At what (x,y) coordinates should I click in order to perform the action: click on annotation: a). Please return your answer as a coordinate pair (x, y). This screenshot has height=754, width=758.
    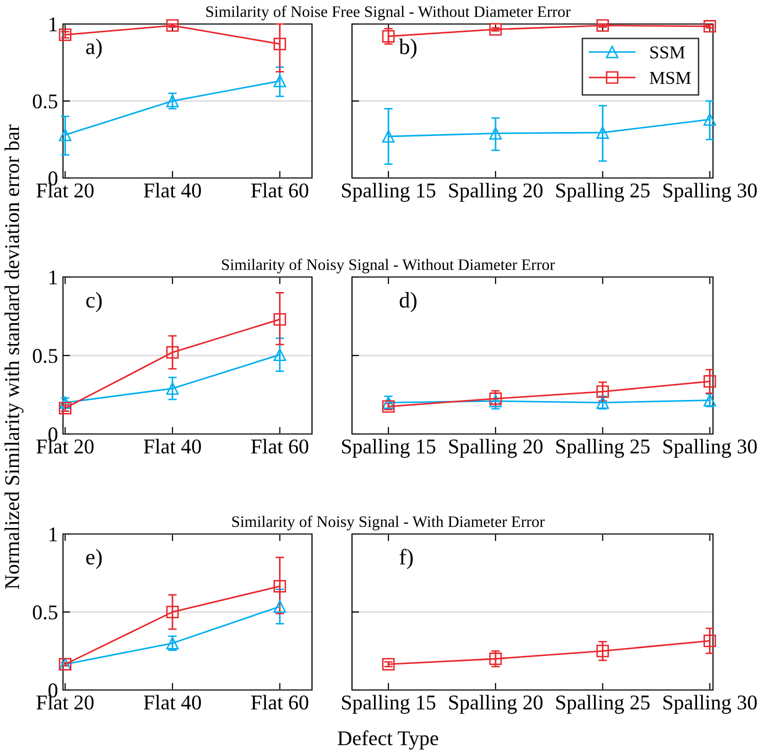
    Looking at the image, I should click on (94, 48).